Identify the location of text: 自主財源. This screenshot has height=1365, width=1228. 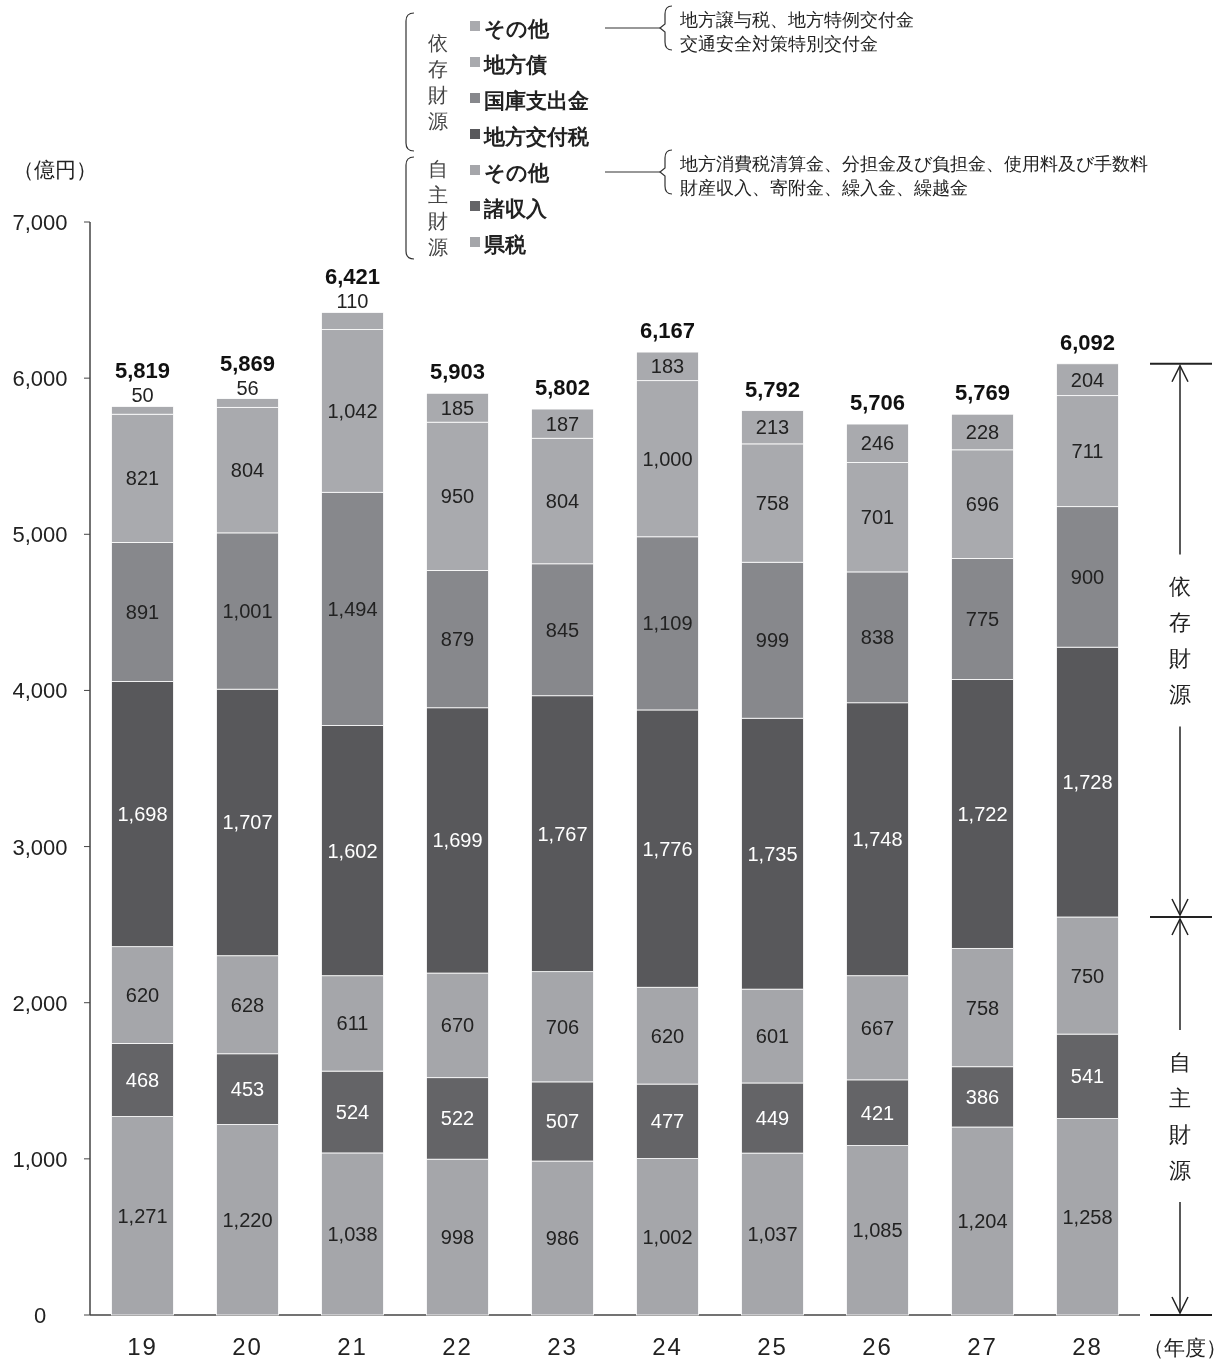
(1180, 1116).